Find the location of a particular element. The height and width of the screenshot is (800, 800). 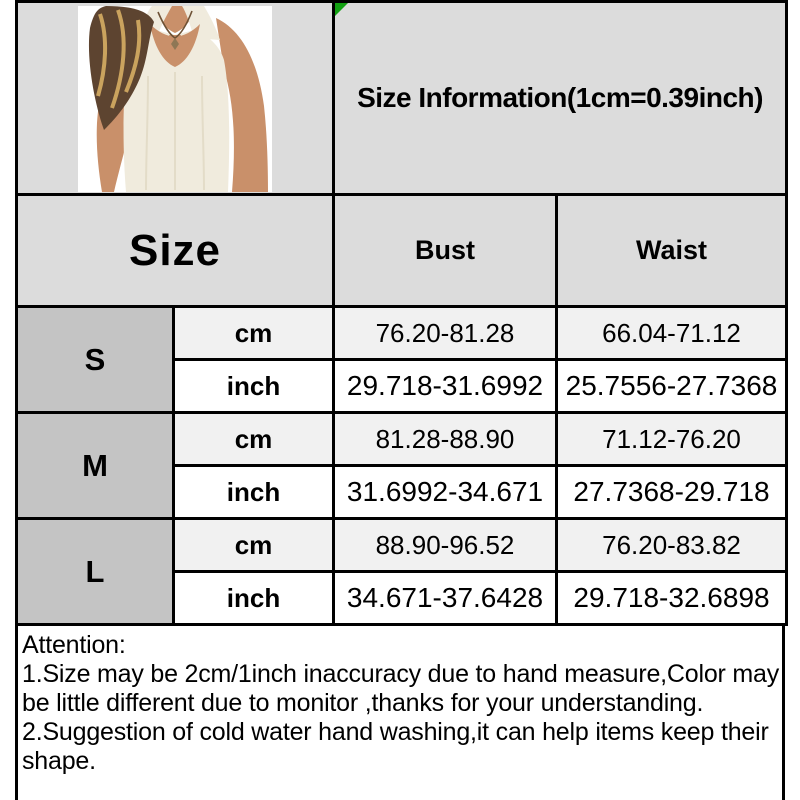

size-cell-m: M is located at coordinates (95, 465).